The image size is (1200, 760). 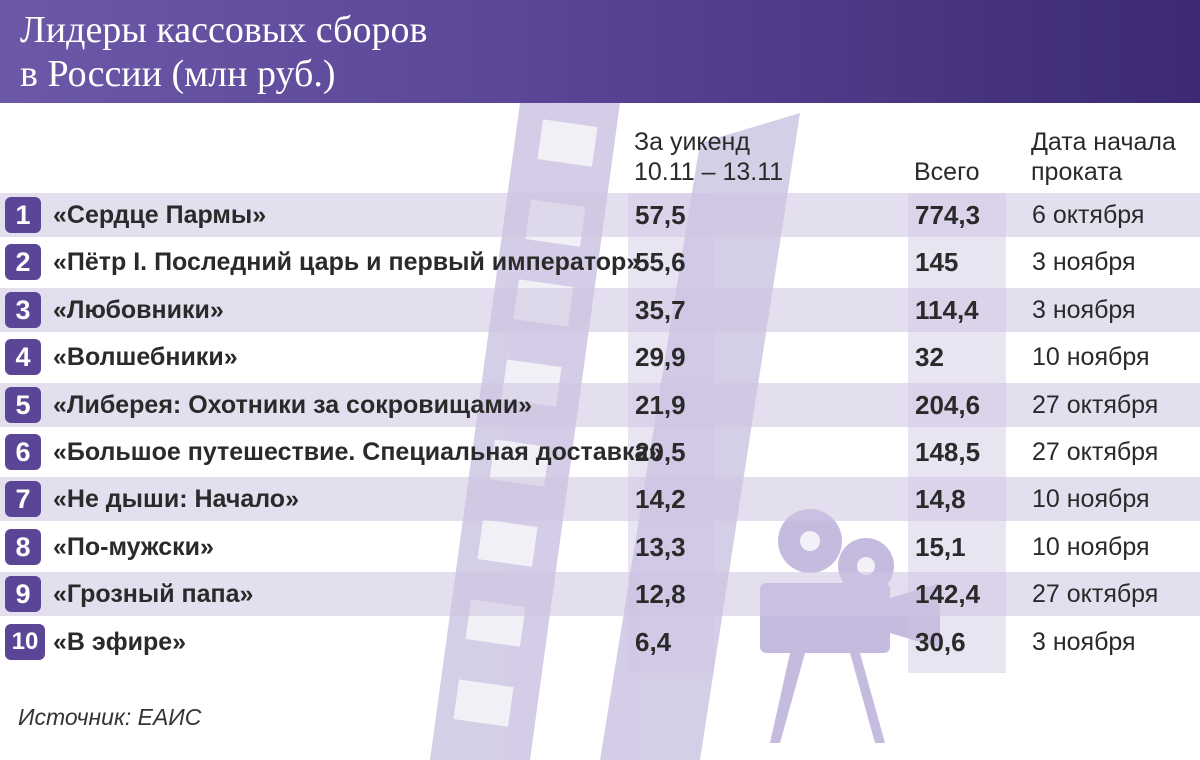 What do you see at coordinates (937, 262) in the screenshot?
I see `total-value: 145` at bounding box center [937, 262].